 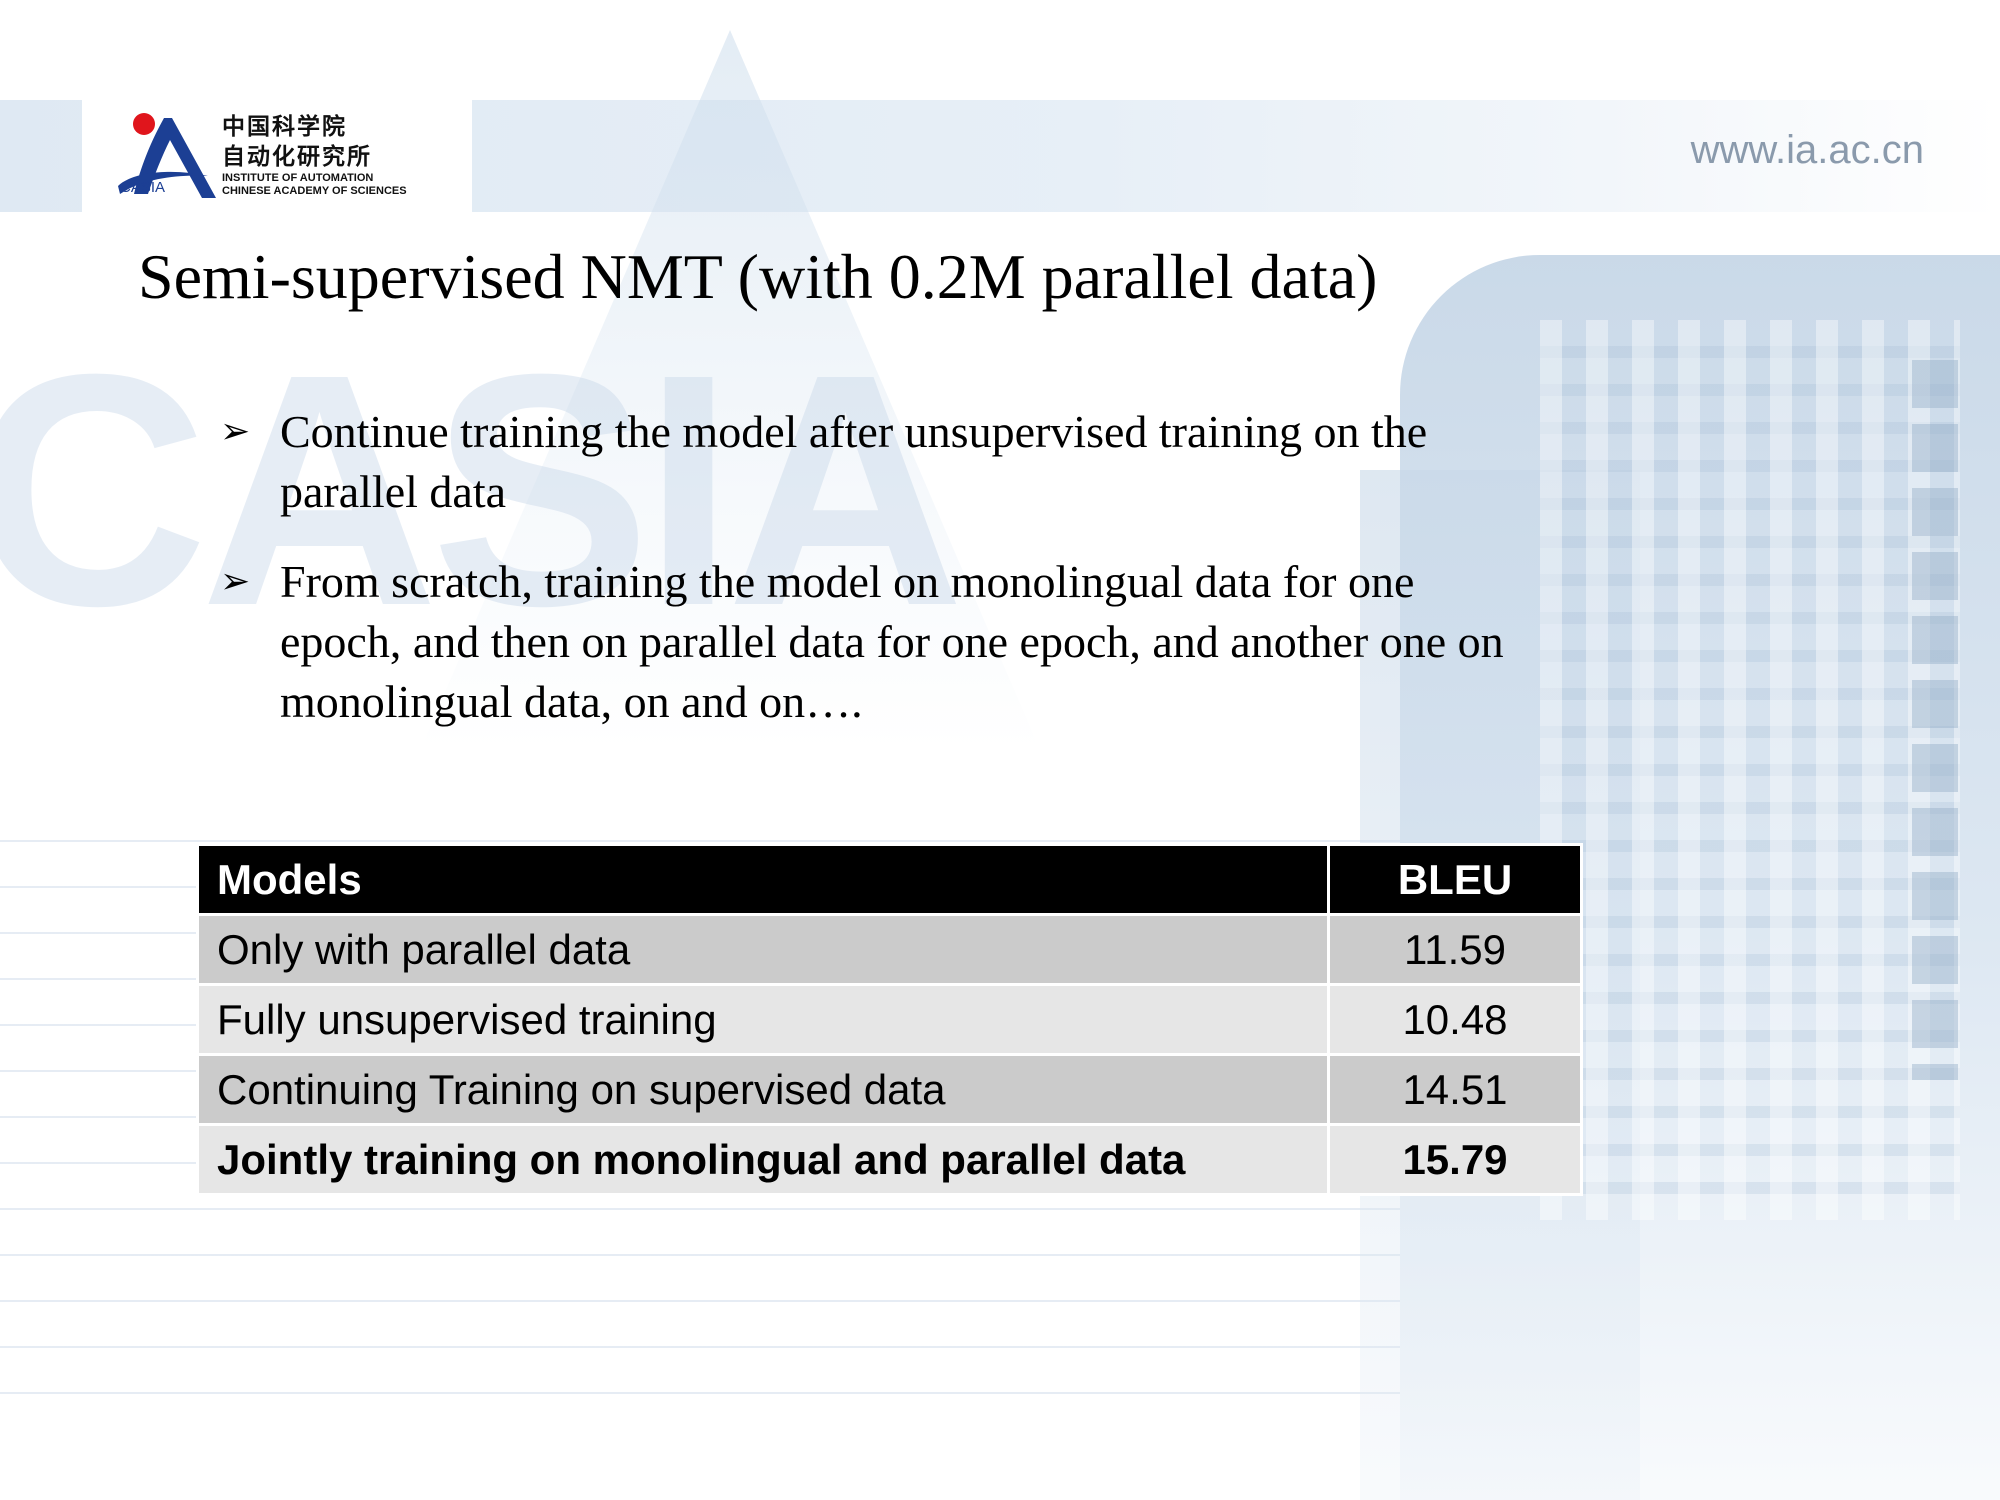 What do you see at coordinates (763, 949) in the screenshot?
I see `model-cell: Only with parallel data` at bounding box center [763, 949].